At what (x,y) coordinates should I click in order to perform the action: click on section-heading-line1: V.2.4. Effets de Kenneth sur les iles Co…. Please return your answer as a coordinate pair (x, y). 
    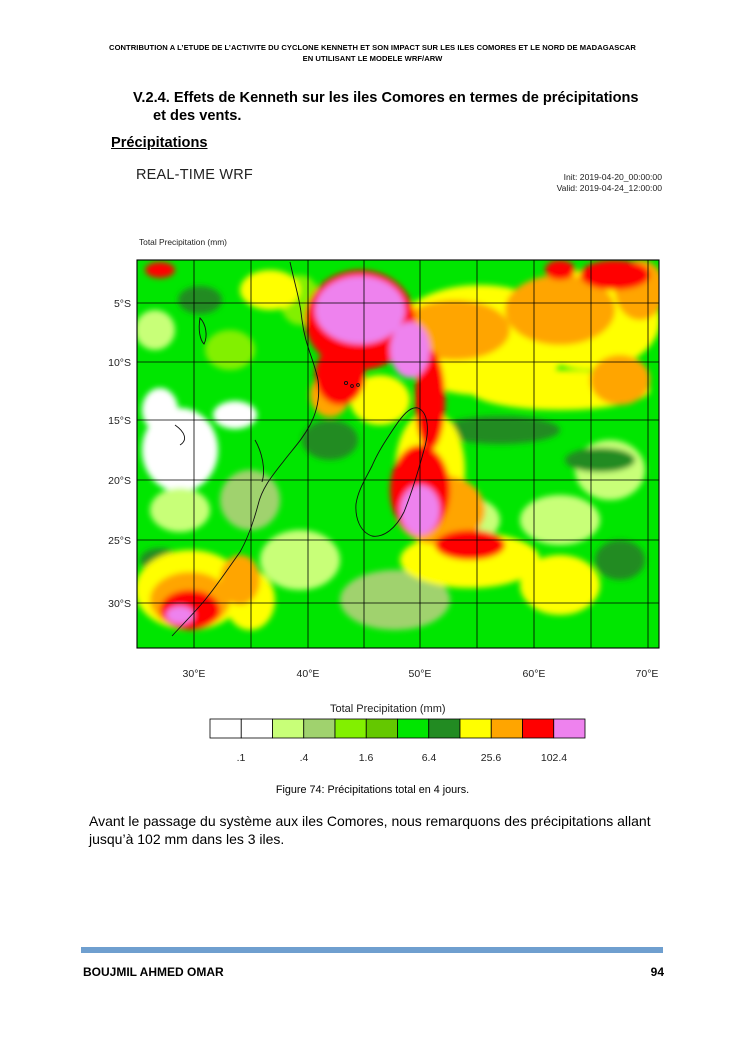
    Looking at the image, I should click on (386, 98).